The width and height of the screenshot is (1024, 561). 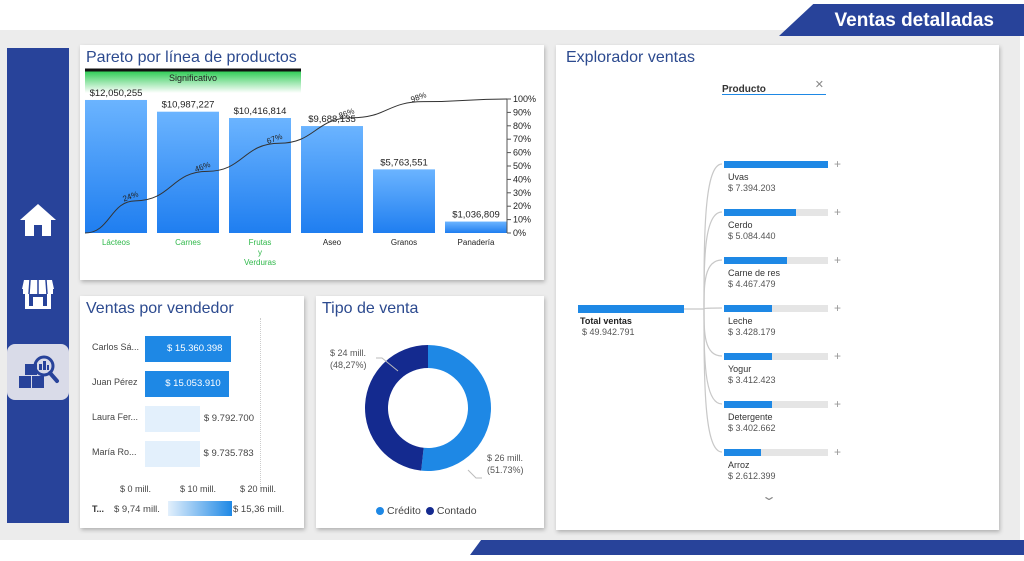 What do you see at coordinates (740, 369) in the screenshot?
I see `tree-node-label: Yogur` at bounding box center [740, 369].